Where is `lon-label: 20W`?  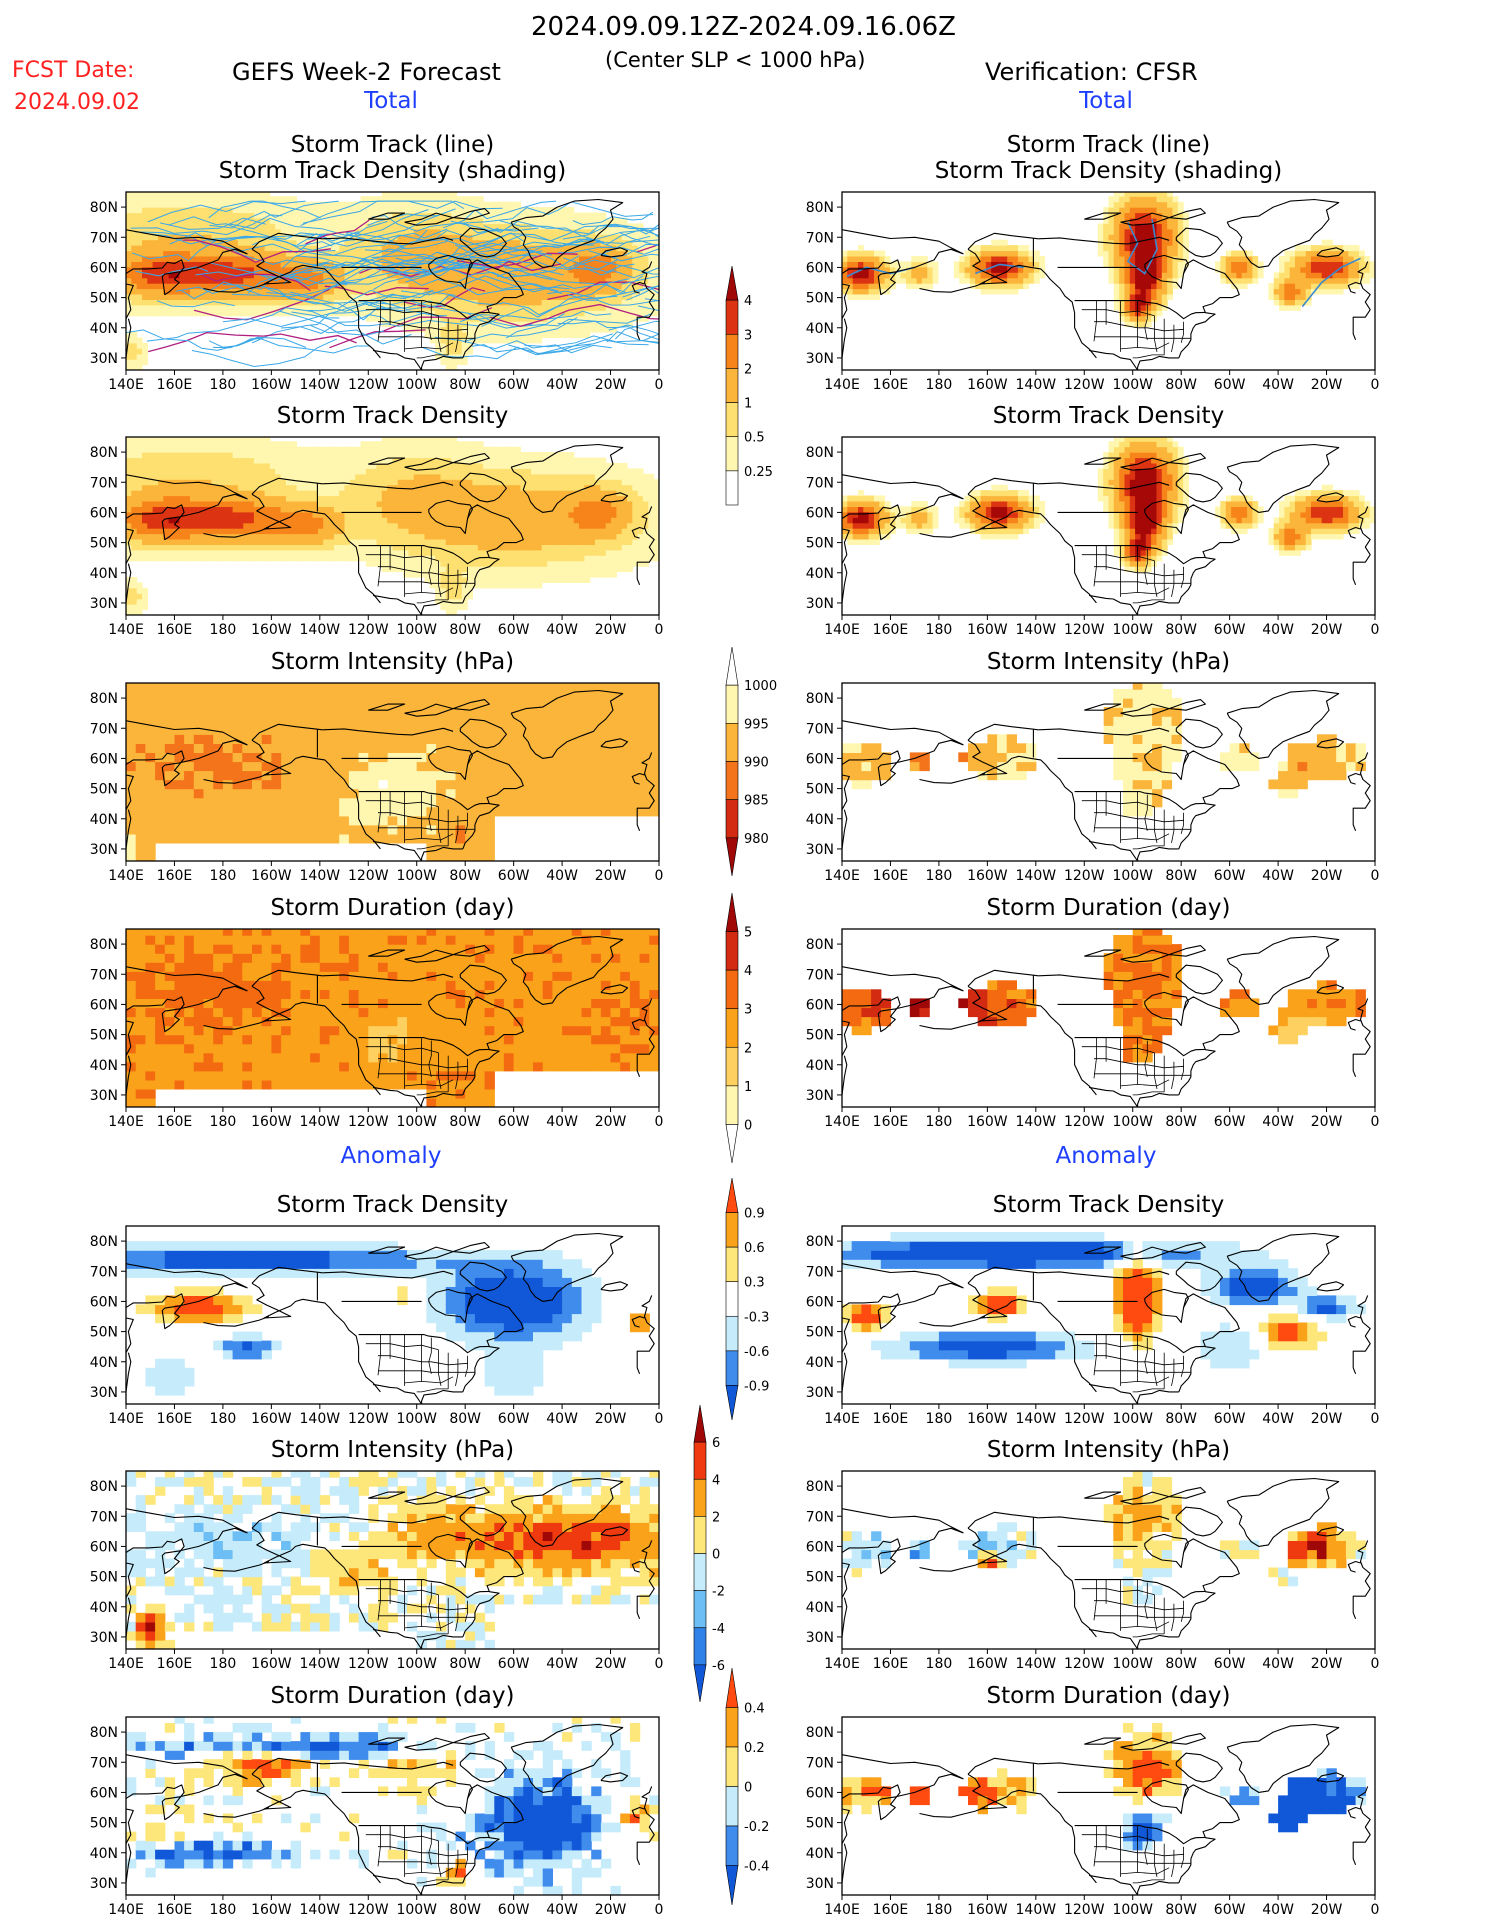
lon-label: 20W is located at coordinates (1327, 1419).